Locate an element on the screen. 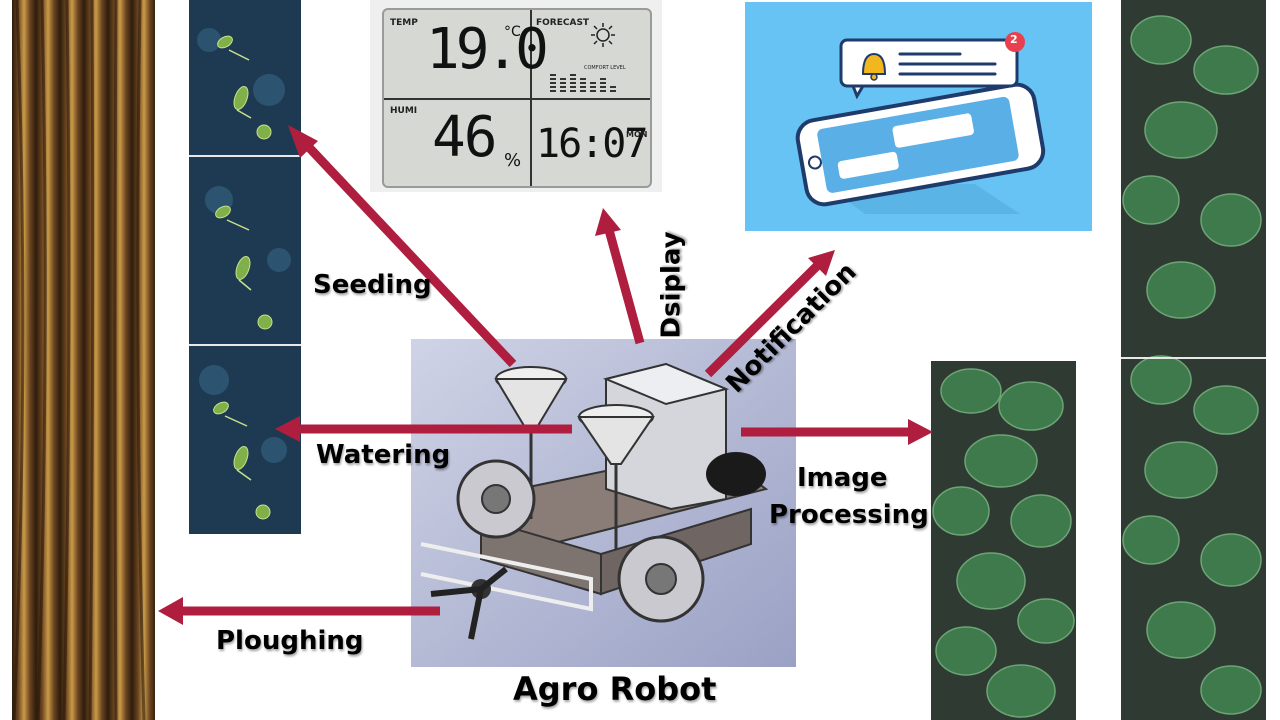 The height and width of the screenshot is (720, 1280). display-label: Dsiplay is located at coordinates (671, 285).